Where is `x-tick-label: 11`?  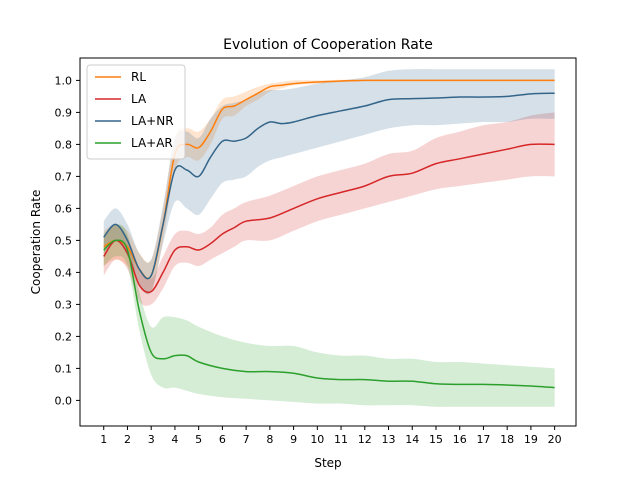
x-tick-label: 11 is located at coordinates (341, 439).